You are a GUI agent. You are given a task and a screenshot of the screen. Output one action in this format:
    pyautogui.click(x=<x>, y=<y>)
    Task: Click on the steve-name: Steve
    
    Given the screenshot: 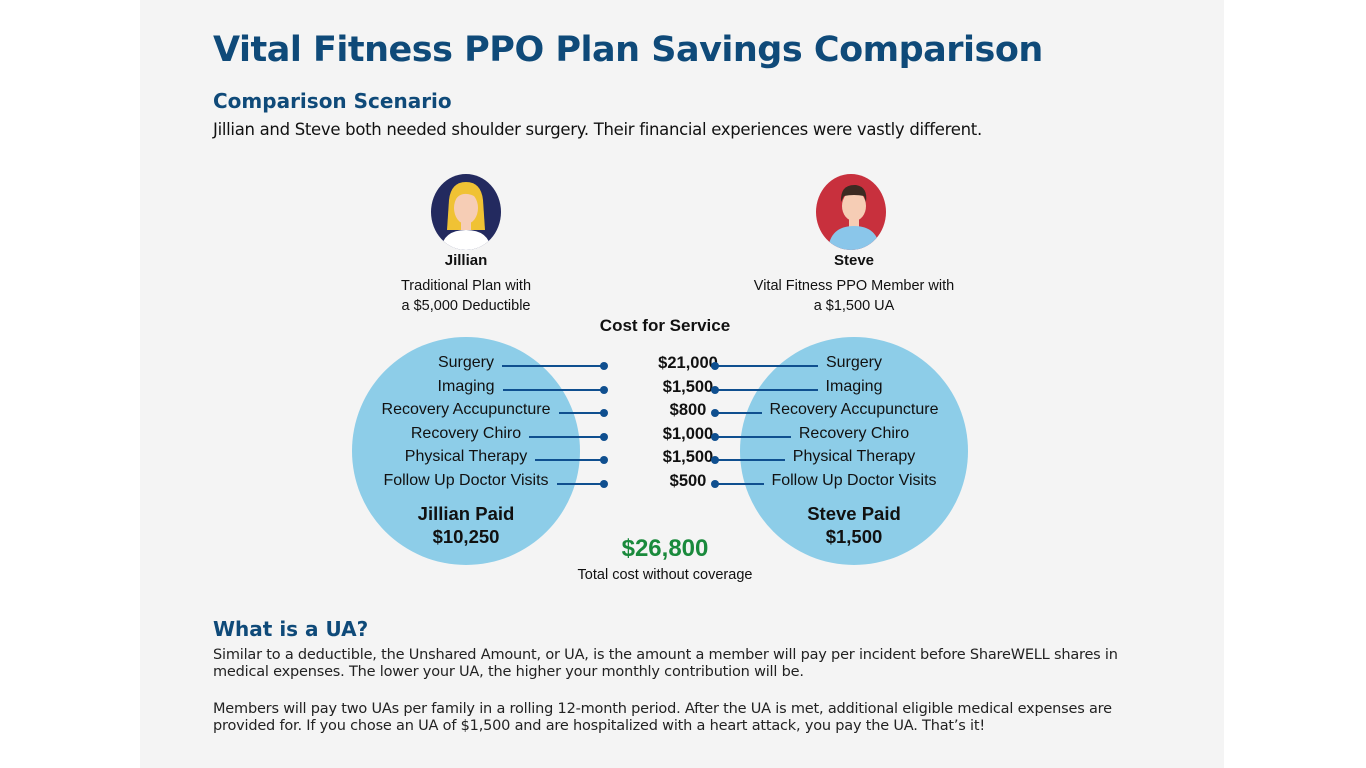 What is the action you would take?
    pyautogui.click(x=854, y=260)
    